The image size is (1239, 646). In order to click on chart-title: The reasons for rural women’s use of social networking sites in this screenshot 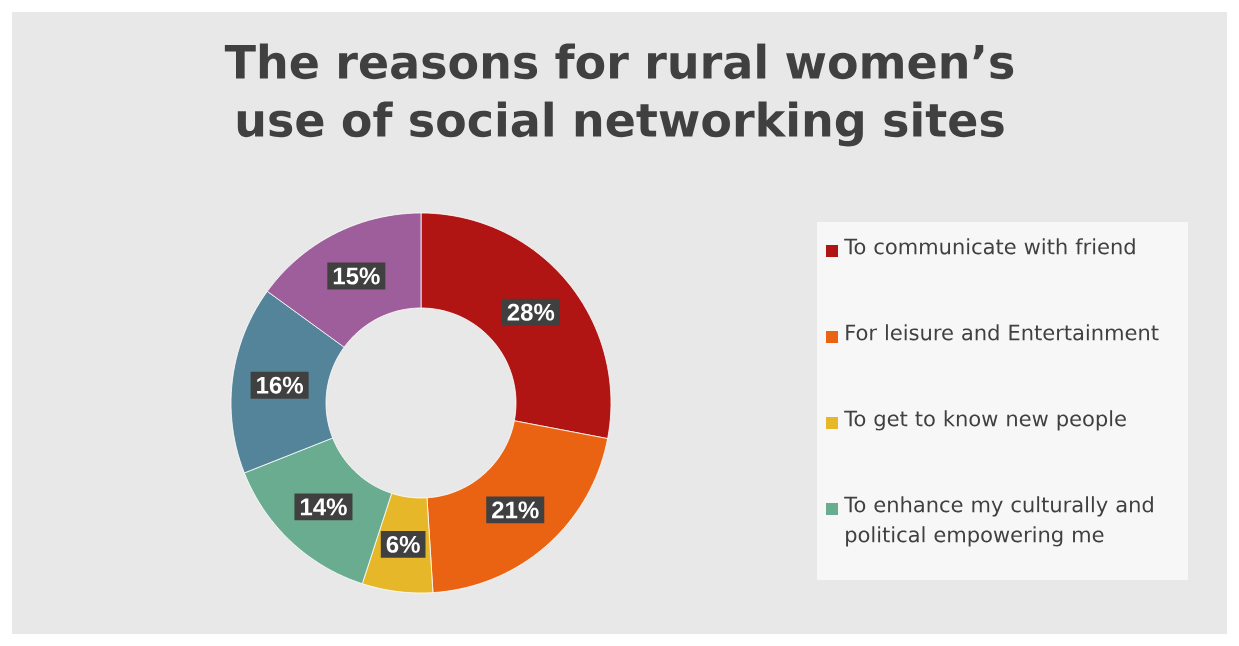, I will do `click(619, 95)`.